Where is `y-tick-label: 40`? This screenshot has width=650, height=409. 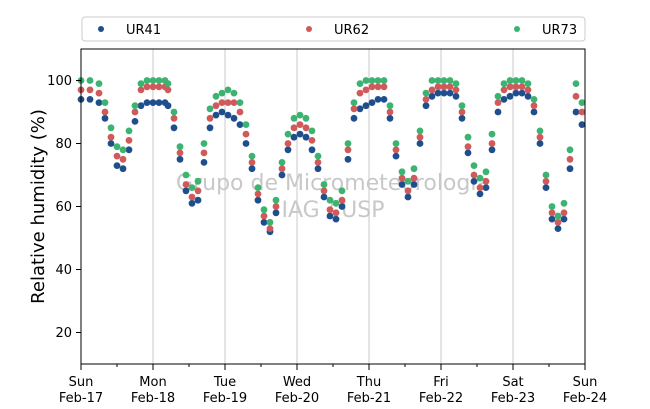 y-tick-label: 40 is located at coordinates (63, 270).